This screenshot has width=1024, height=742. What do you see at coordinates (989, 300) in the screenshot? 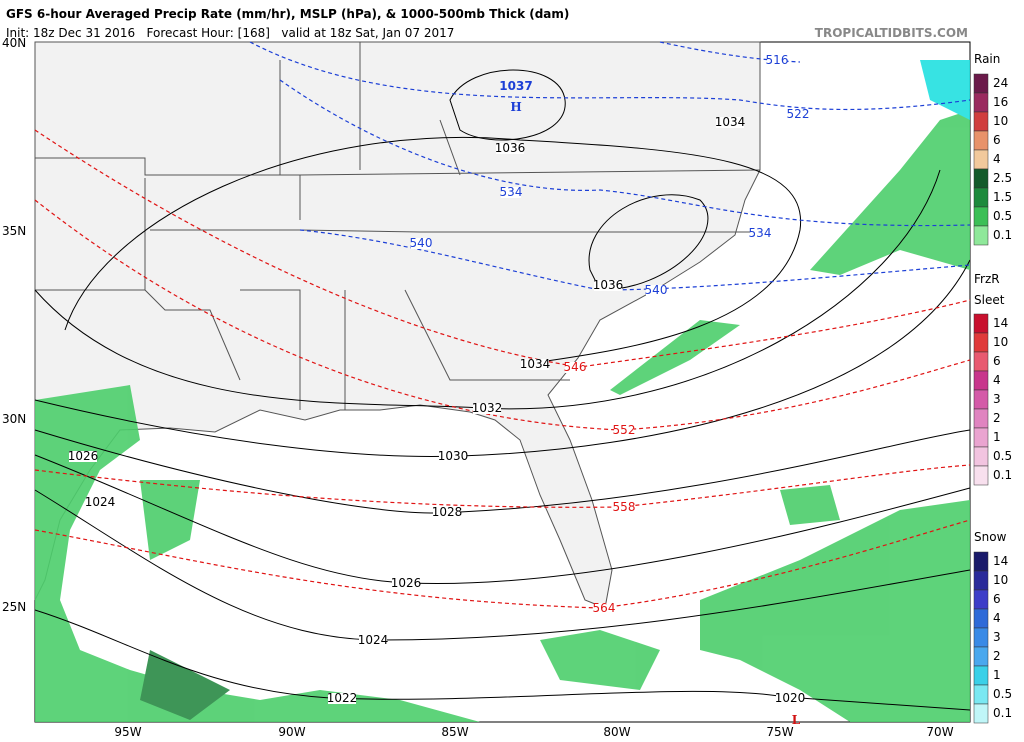
I see `legend-subtitle: Sleet` at bounding box center [989, 300].